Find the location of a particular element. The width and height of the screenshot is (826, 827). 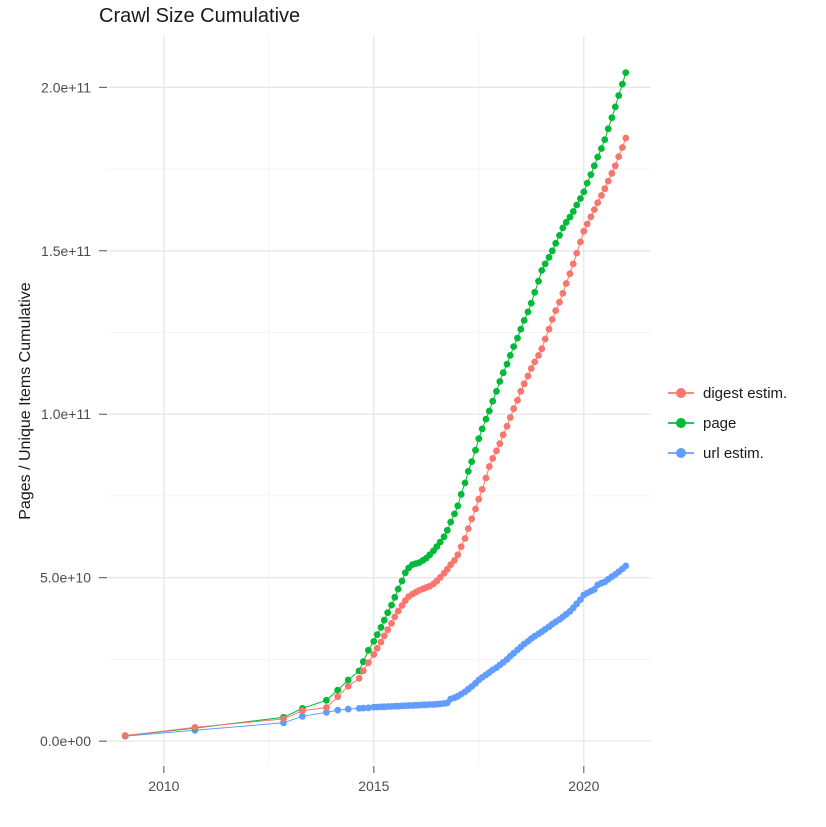

legend-label-page: page is located at coordinates (720, 423).